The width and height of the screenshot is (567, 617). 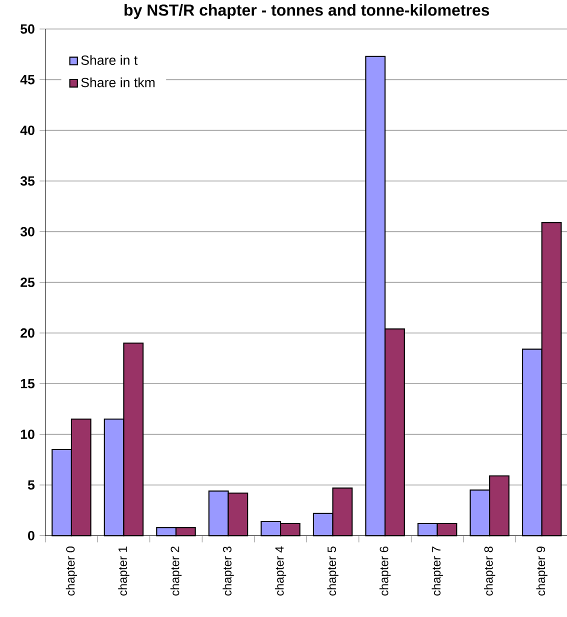 I want to click on x-tick-label: chapter 4, so click(x=280, y=571).